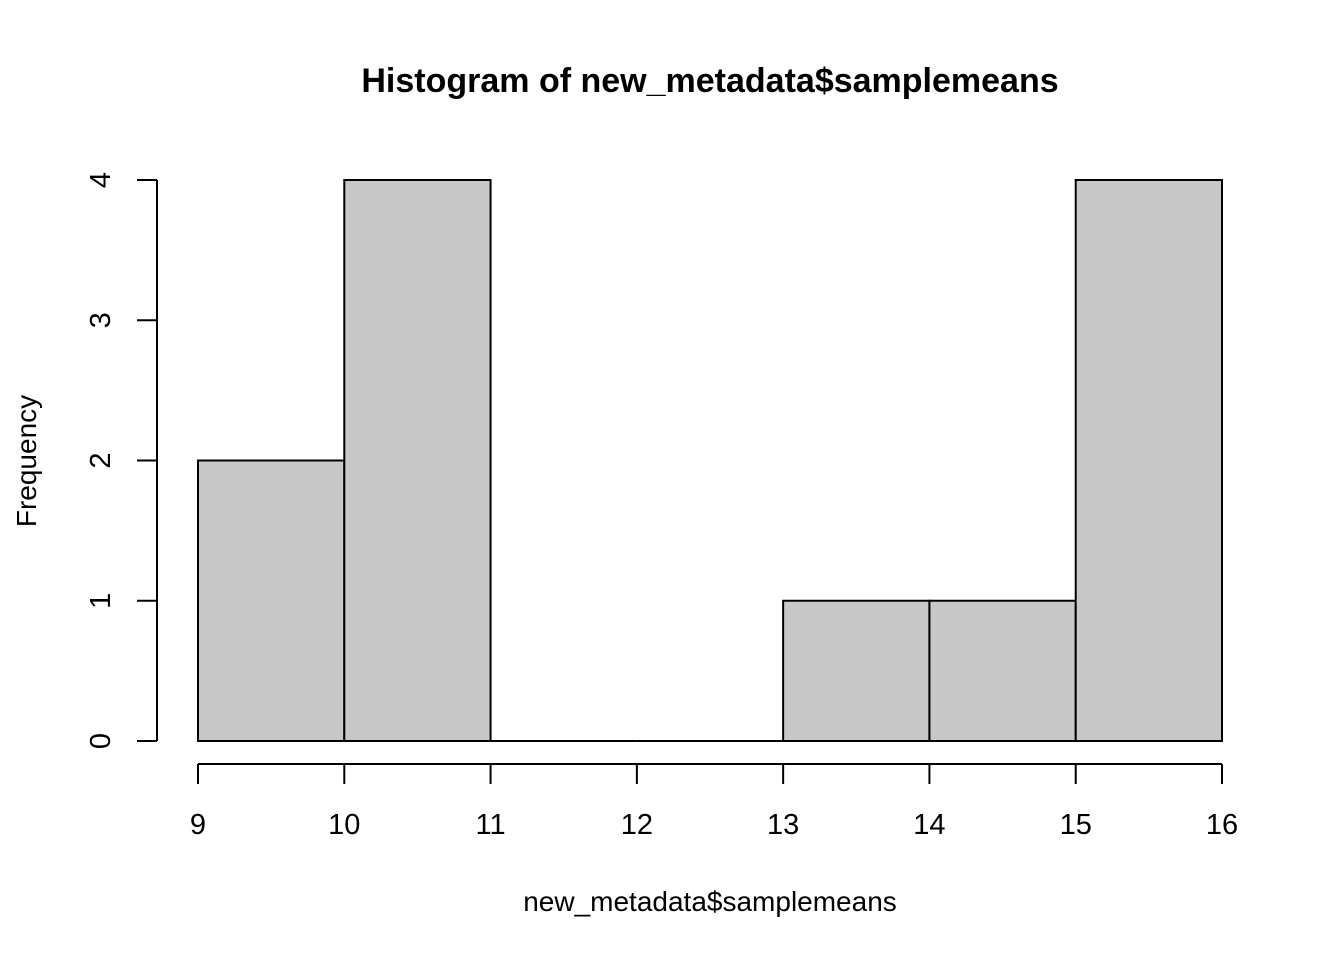 The image size is (1344, 960). What do you see at coordinates (101, 320) in the screenshot?
I see `y-tick-label-3: 3` at bounding box center [101, 320].